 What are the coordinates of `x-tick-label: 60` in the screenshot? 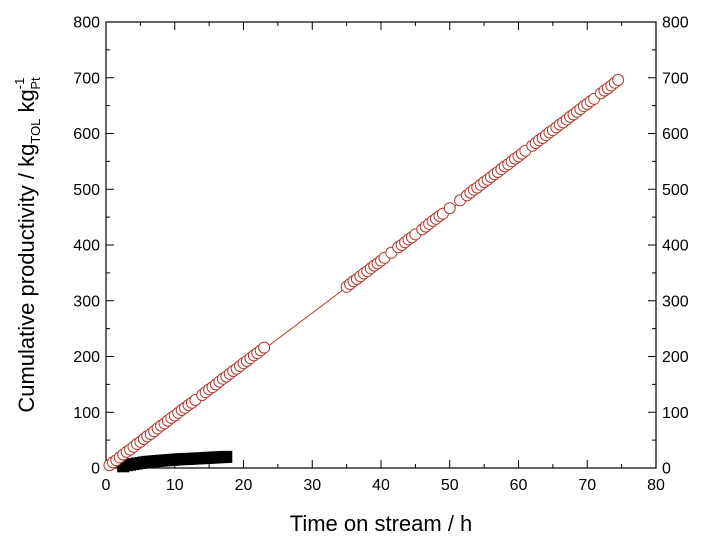 It's located at (519, 485).